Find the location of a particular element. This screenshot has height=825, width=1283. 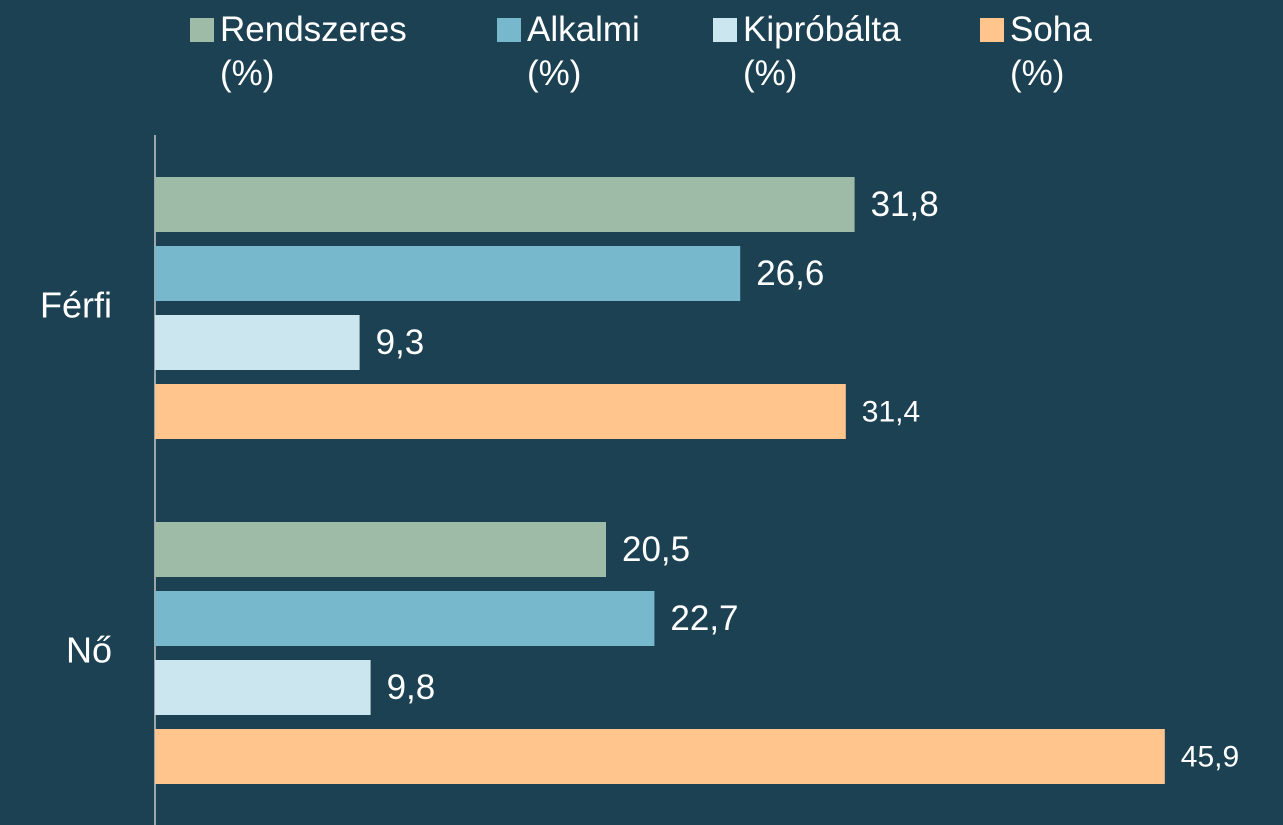

value-label: 22,7 is located at coordinates (704, 618).